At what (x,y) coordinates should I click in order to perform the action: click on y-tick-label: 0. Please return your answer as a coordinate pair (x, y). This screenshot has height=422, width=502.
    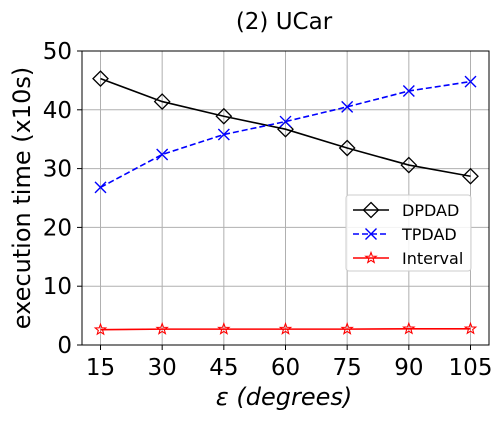
    Looking at the image, I should click on (64, 346).